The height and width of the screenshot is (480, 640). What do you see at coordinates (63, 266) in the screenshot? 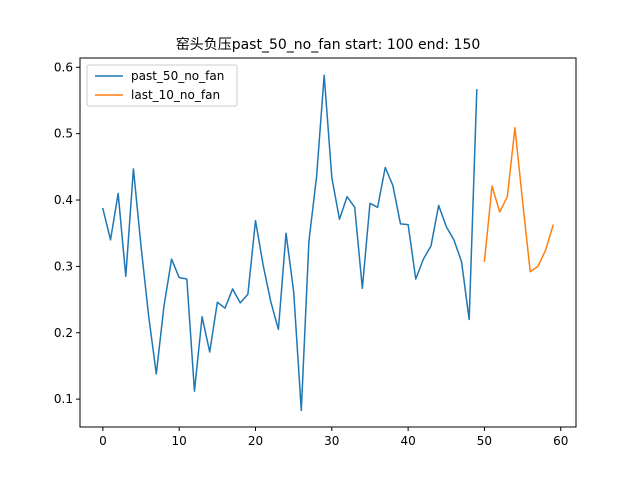
I see `y-tick-label: 0.3` at bounding box center [63, 266].